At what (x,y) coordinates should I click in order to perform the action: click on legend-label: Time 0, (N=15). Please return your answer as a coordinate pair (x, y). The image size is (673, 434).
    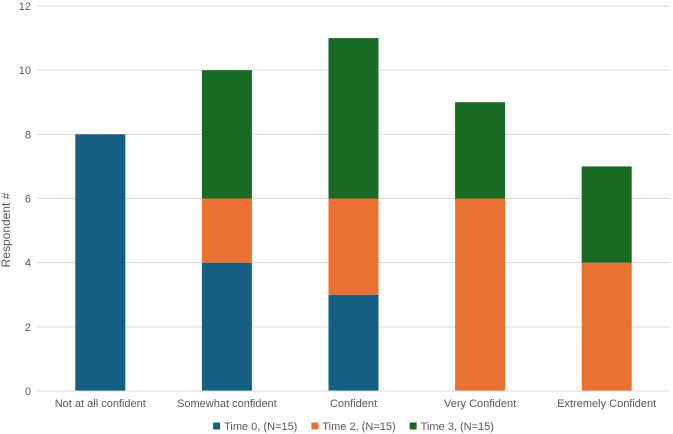
    Looking at the image, I should click on (260, 427).